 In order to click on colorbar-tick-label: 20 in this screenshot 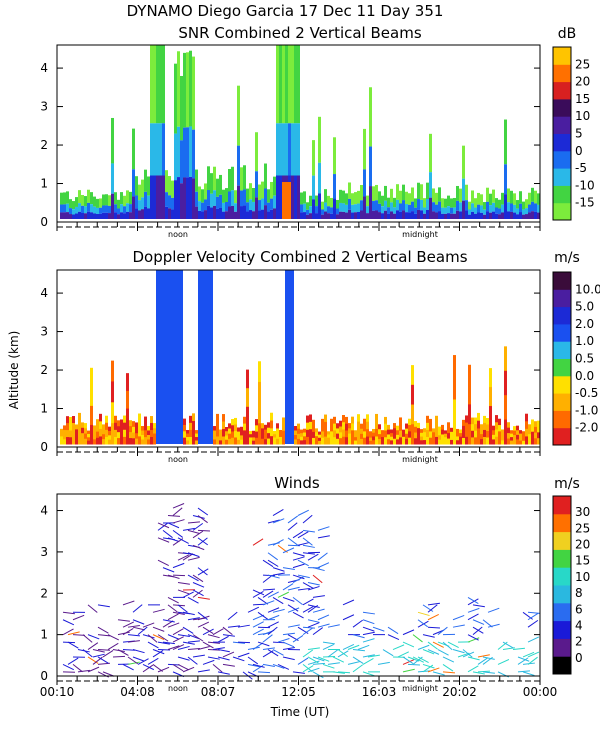, I will do `click(582, 82)`.